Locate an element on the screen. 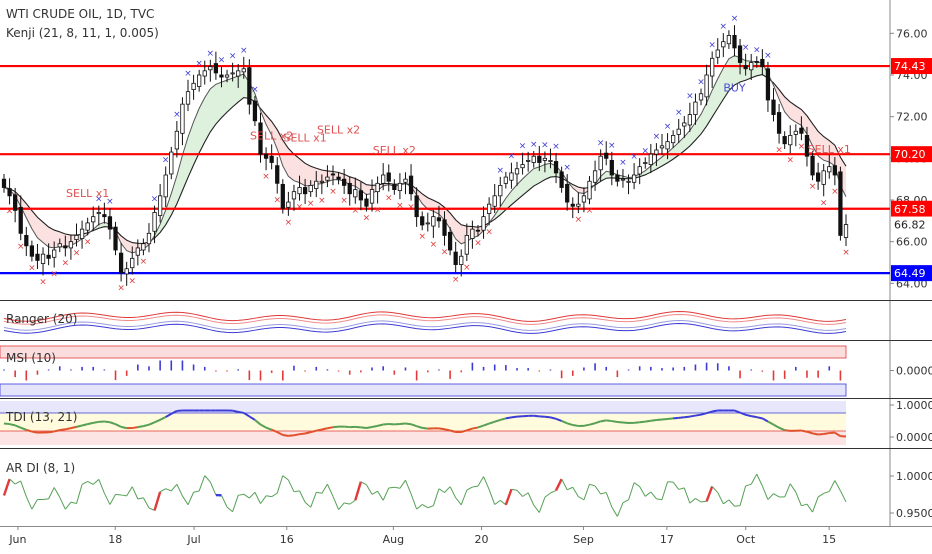 The width and height of the screenshot is (932, 554). price-tick-label: 76.00 is located at coordinates (912, 33).